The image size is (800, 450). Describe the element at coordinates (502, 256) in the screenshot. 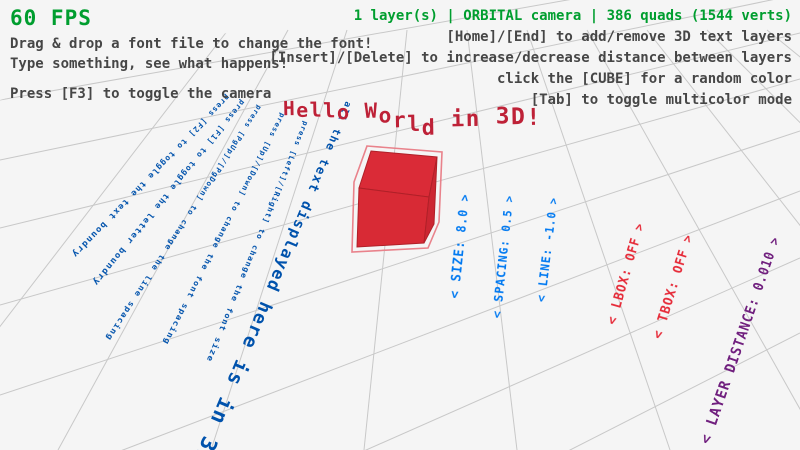

I see `floor-status-spacing: < SPACING: 0.5 >` at that location.